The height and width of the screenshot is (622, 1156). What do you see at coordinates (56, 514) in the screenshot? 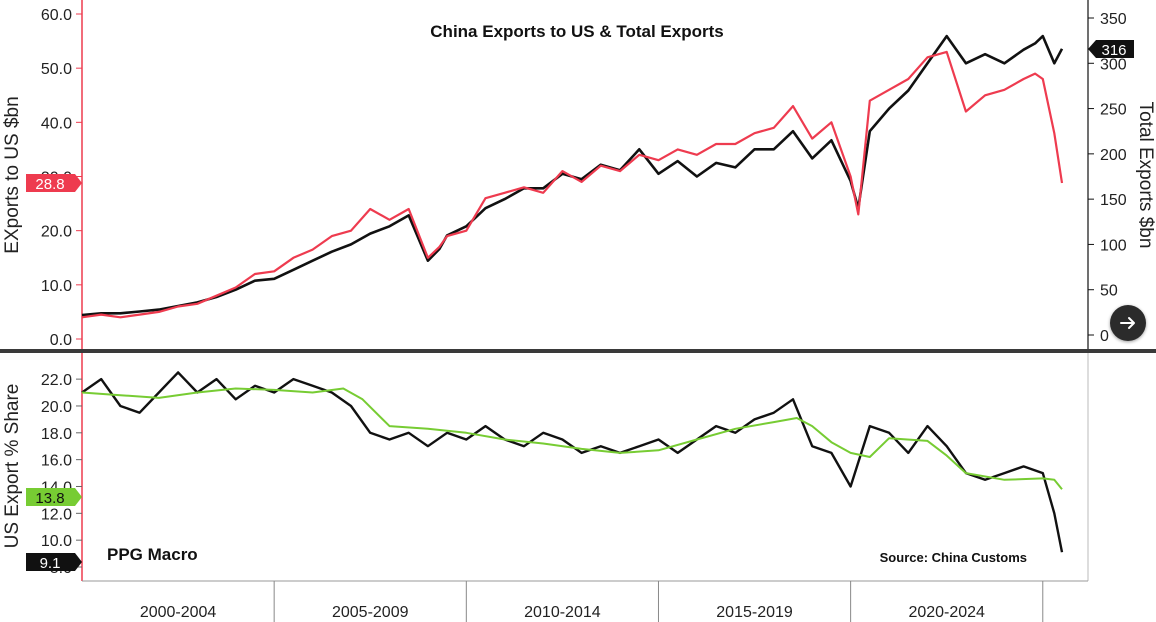
I see `bottom-tick-label: 12.0` at bounding box center [56, 514].